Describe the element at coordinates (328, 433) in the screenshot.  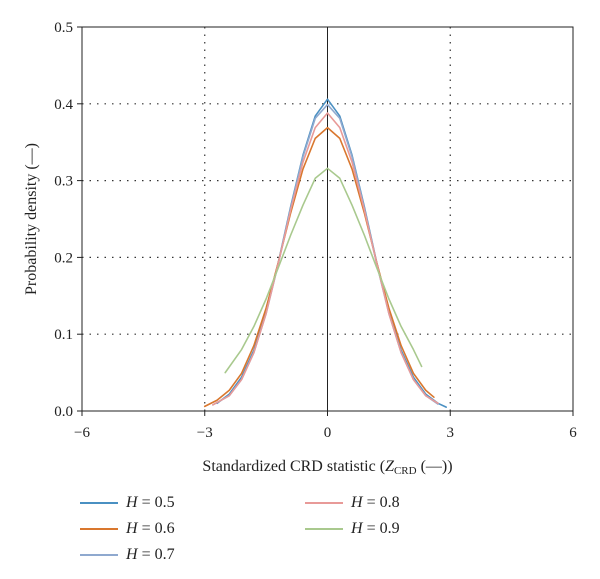
I see `x-tick-label: 0` at that location.